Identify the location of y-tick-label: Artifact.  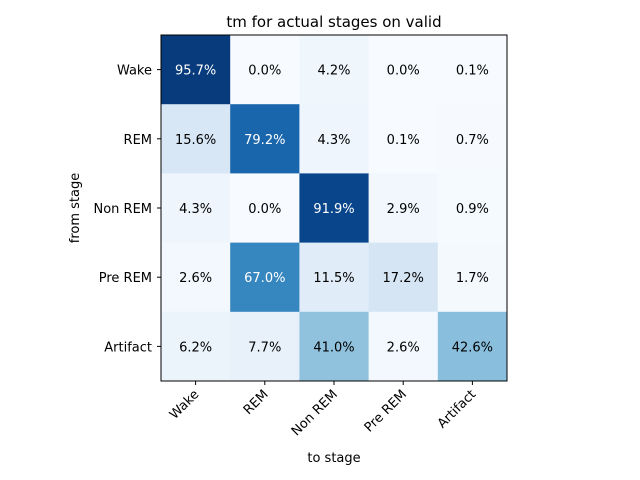
(128, 347).